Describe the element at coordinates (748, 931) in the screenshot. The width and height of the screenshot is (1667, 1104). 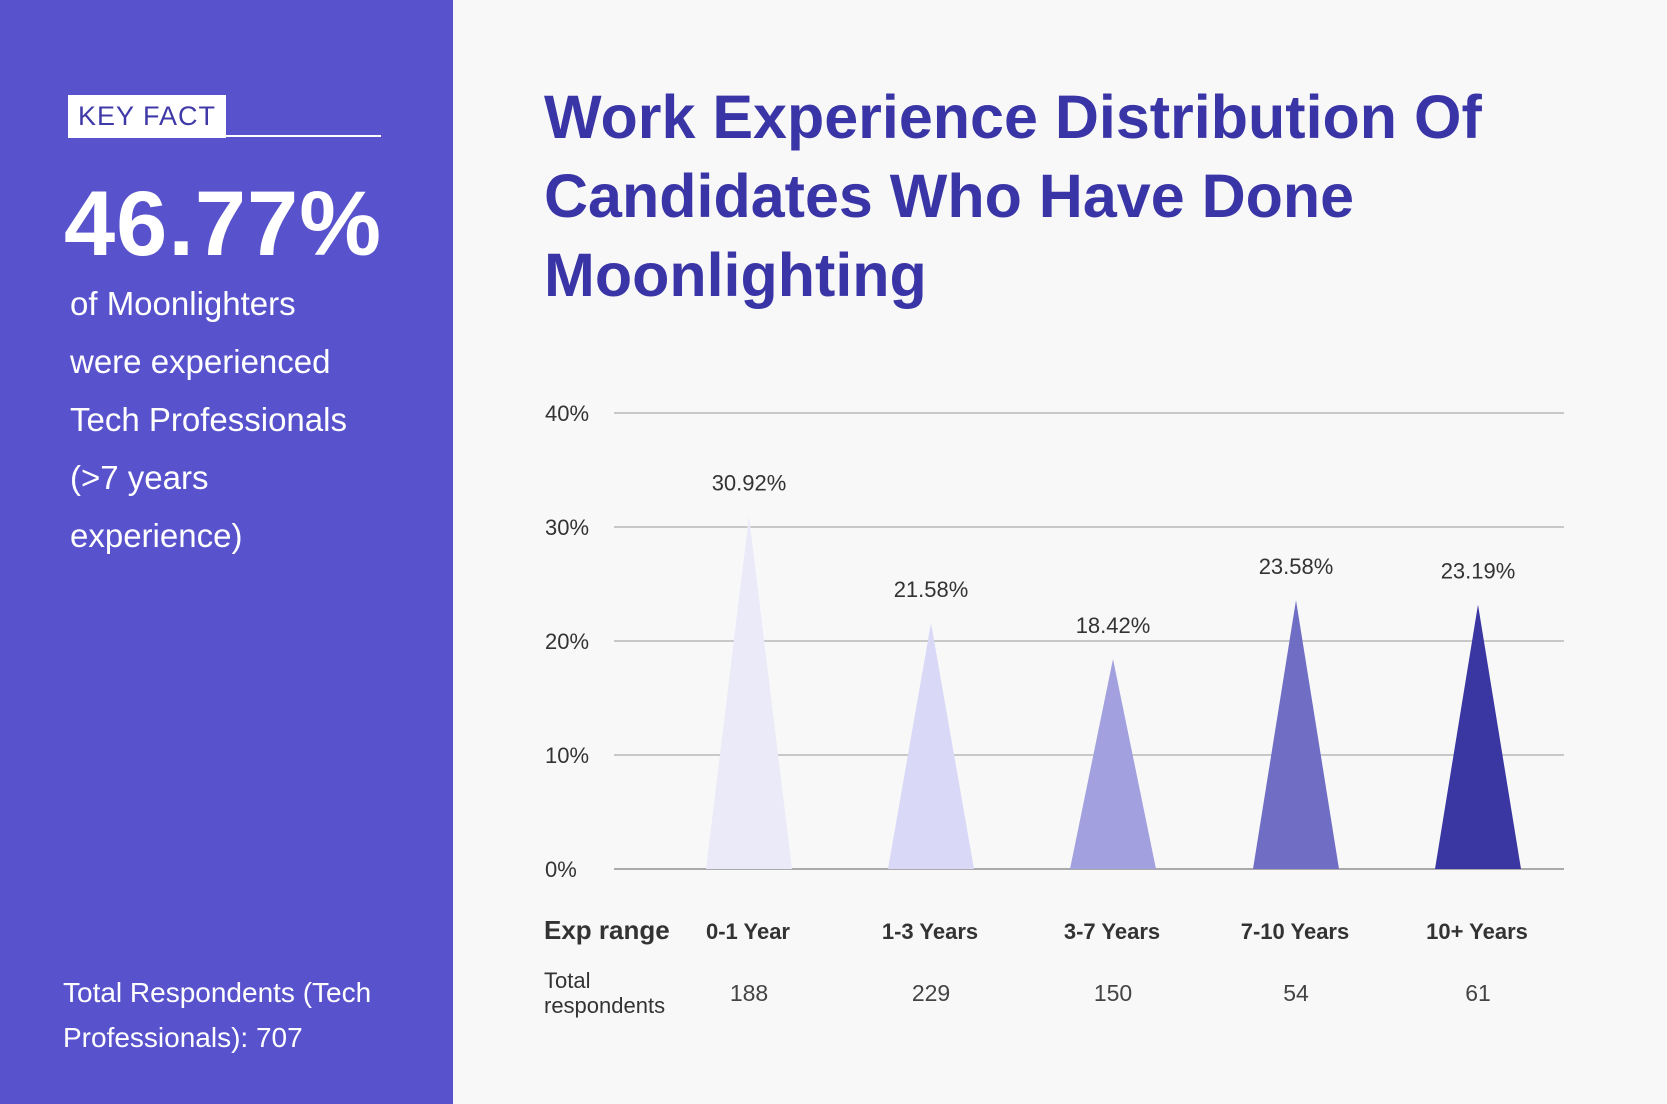
I see `category-label: 0-1 Year` at that location.